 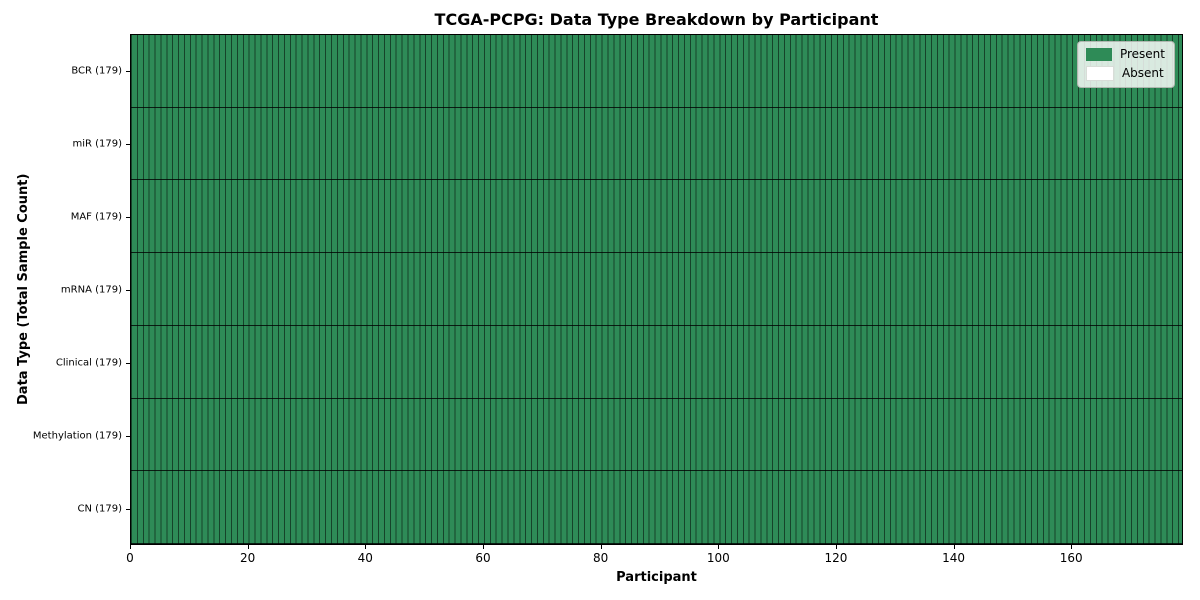 I want to click on x-tick-label-120: 120, so click(x=836, y=558).